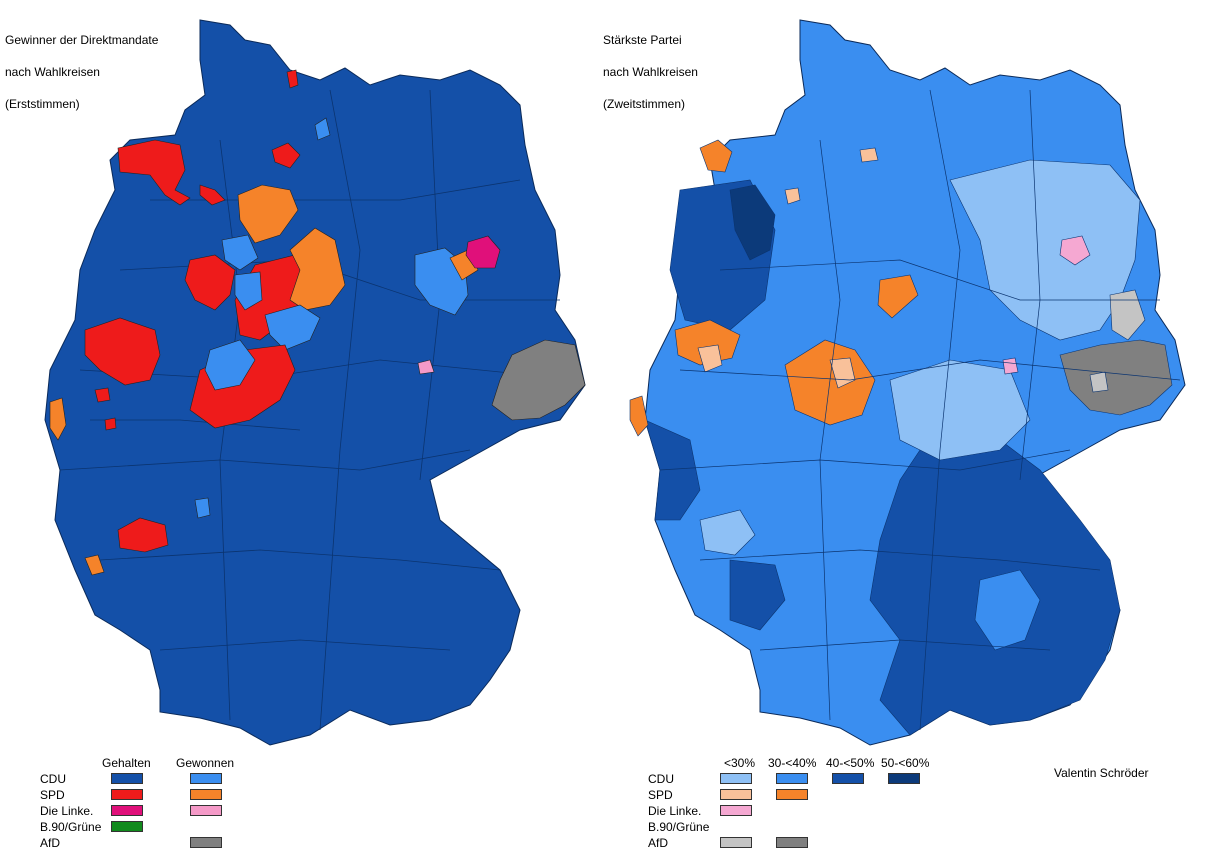  I want to click on cdu-50-60-emsland, so click(752, 222).